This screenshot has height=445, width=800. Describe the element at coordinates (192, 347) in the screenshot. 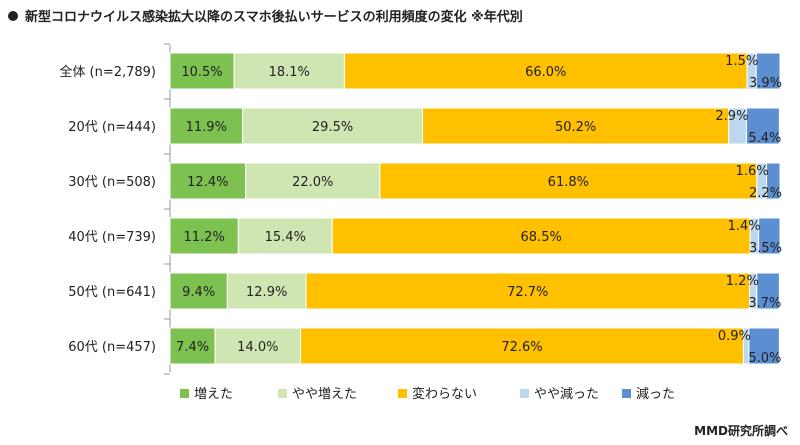

I see `data-label: 7.4%` at that location.